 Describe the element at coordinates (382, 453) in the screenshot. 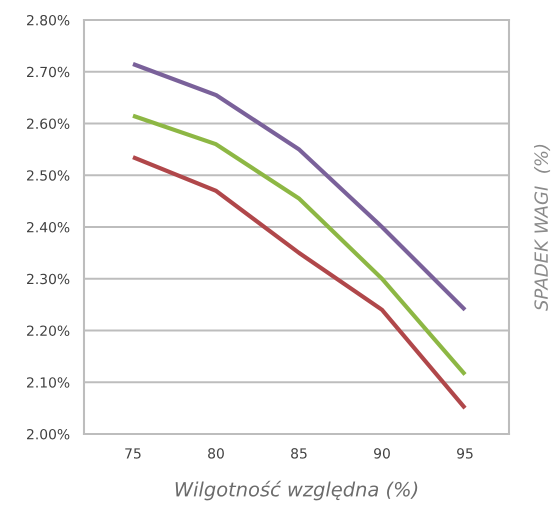

I see `x-tick-label: 90` at that location.